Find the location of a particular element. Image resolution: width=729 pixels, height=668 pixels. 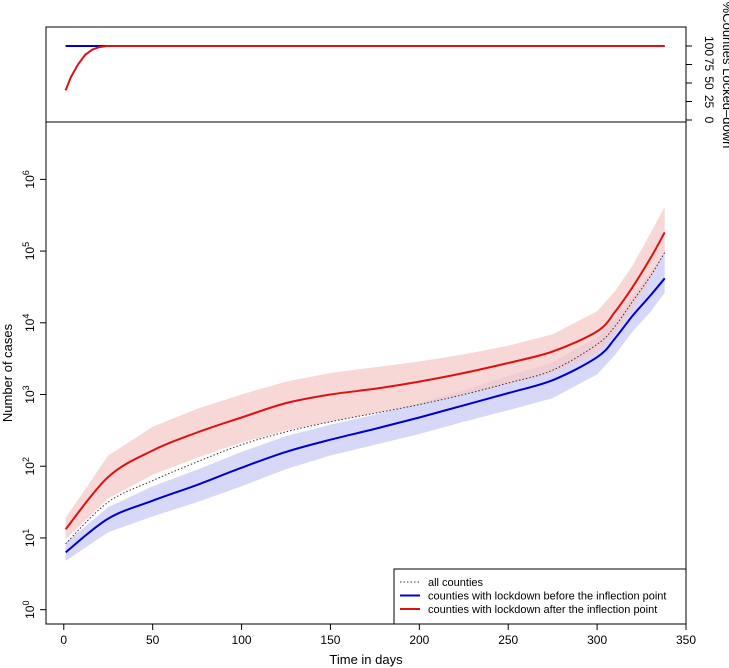

x-tick-label: 200 is located at coordinates (419, 640).